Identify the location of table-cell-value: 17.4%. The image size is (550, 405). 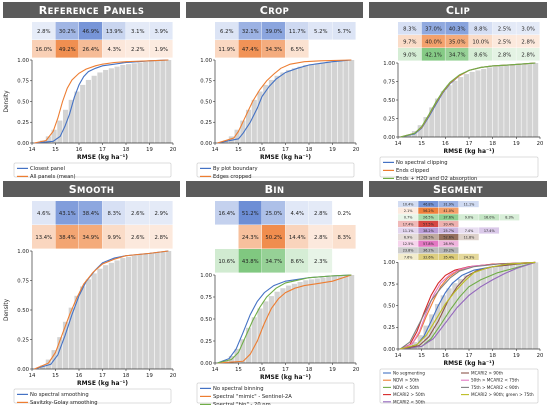
(409, 224).